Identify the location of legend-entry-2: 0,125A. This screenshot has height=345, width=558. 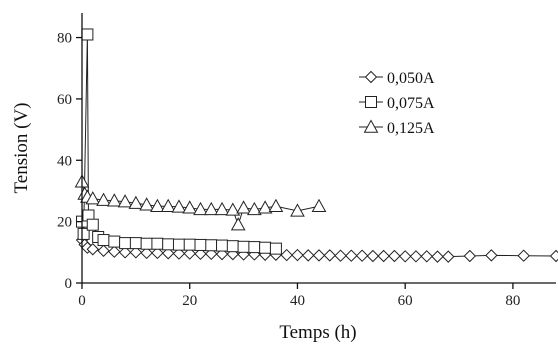
(397, 128).